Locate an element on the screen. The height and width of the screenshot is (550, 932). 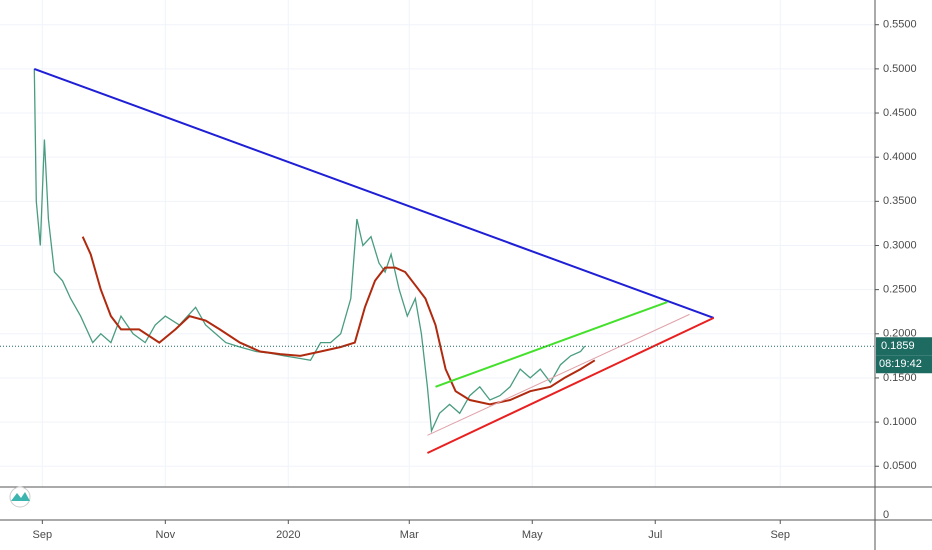
x-tick-label: Nov is located at coordinates (166, 535).